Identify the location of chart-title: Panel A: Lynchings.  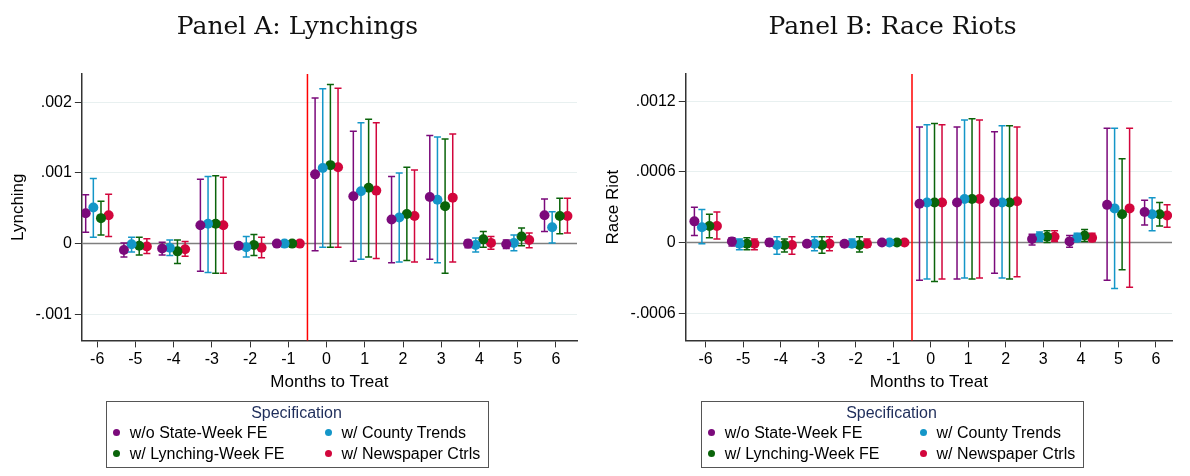
(297, 26).